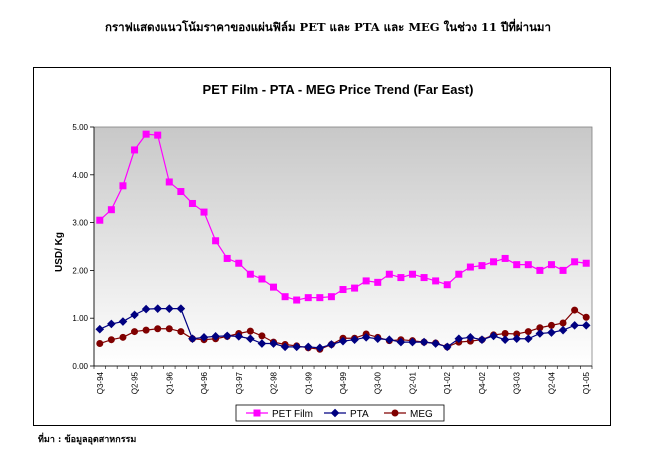 The height and width of the screenshot is (459, 656). Describe the element at coordinates (274, 382) in the screenshot. I see `x-tick-label: Q2-98` at that location.